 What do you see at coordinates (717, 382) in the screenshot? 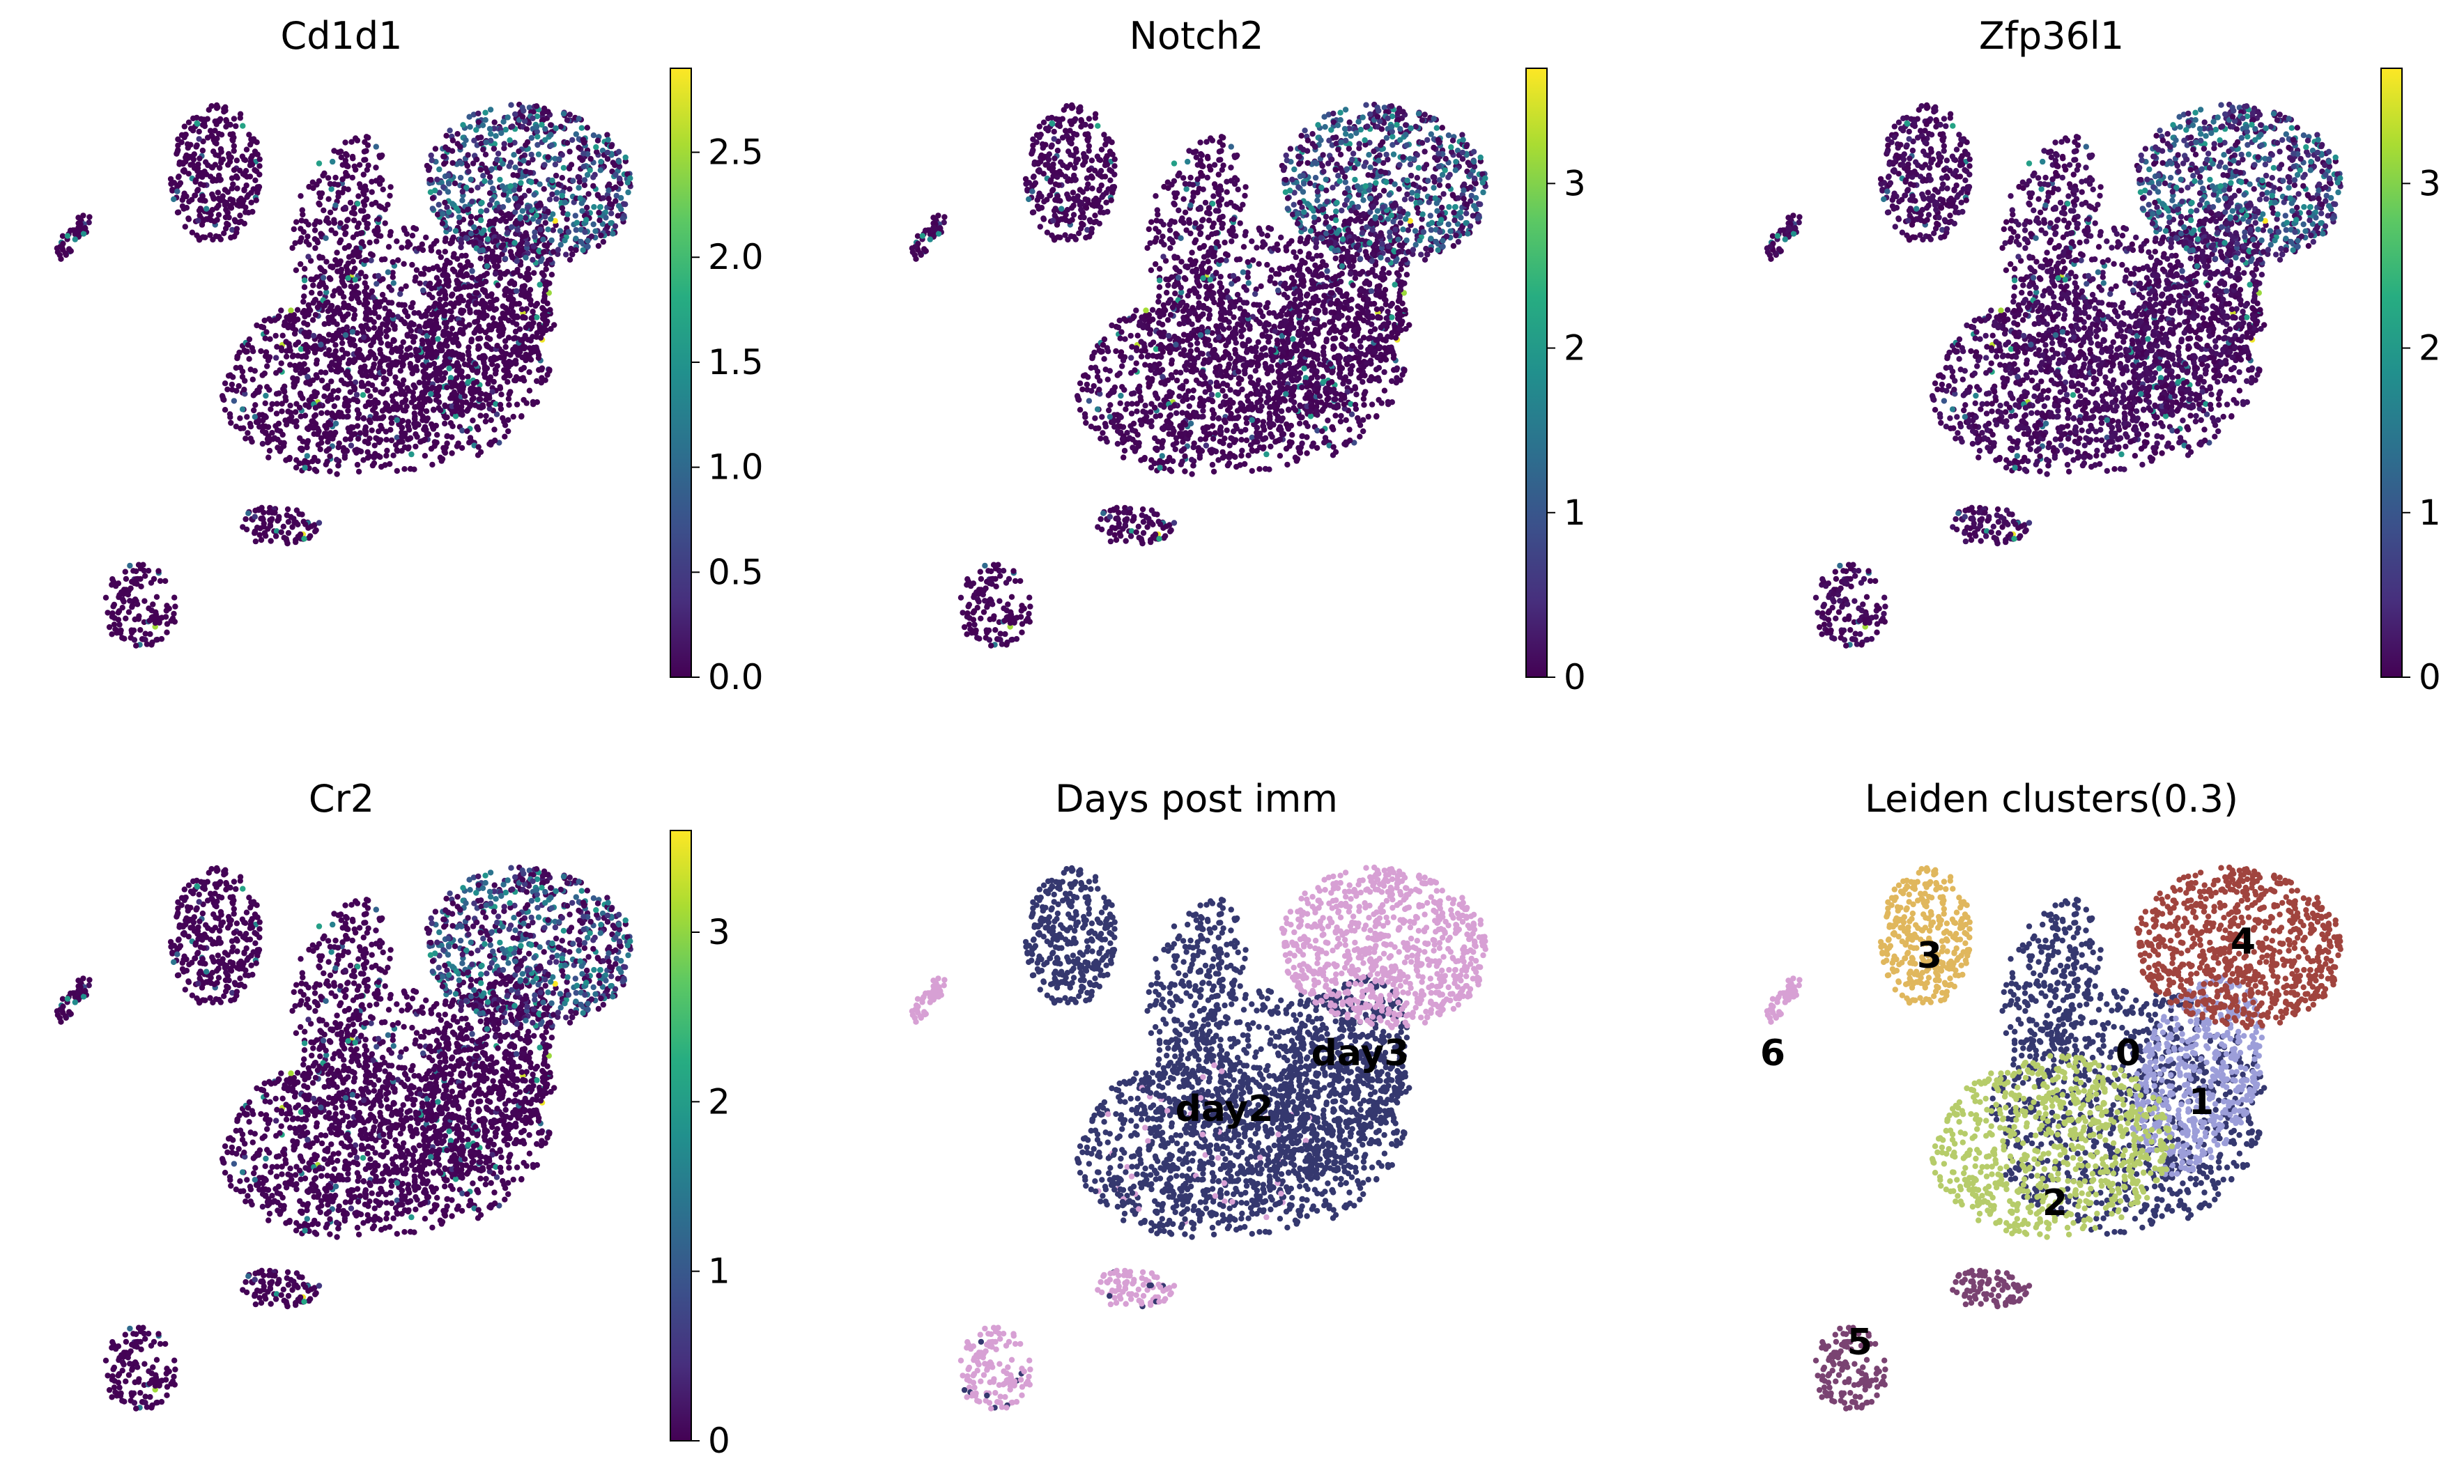
I see `colorbar: 0.00.51.01.52.02.5` at bounding box center [717, 382].